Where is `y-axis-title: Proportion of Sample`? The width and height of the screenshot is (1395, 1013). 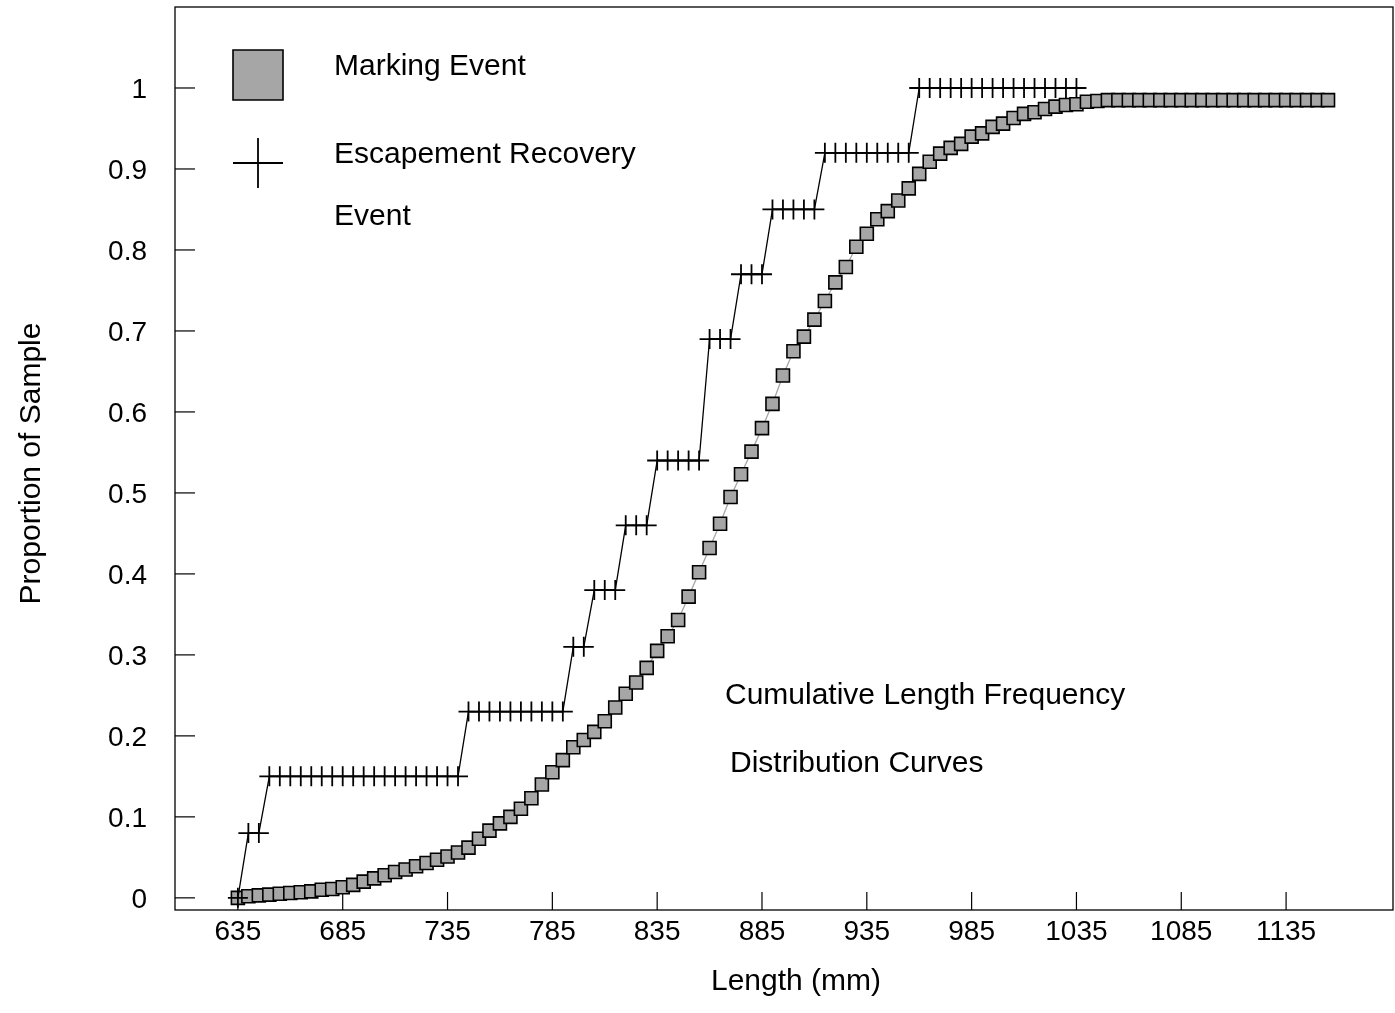
y-axis-title: Proportion of Sample is located at coordinates (29, 463).